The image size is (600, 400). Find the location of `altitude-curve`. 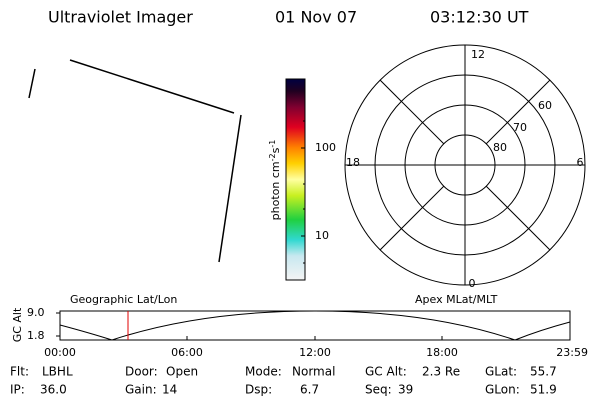

altitude-curve is located at coordinates (315, 325).